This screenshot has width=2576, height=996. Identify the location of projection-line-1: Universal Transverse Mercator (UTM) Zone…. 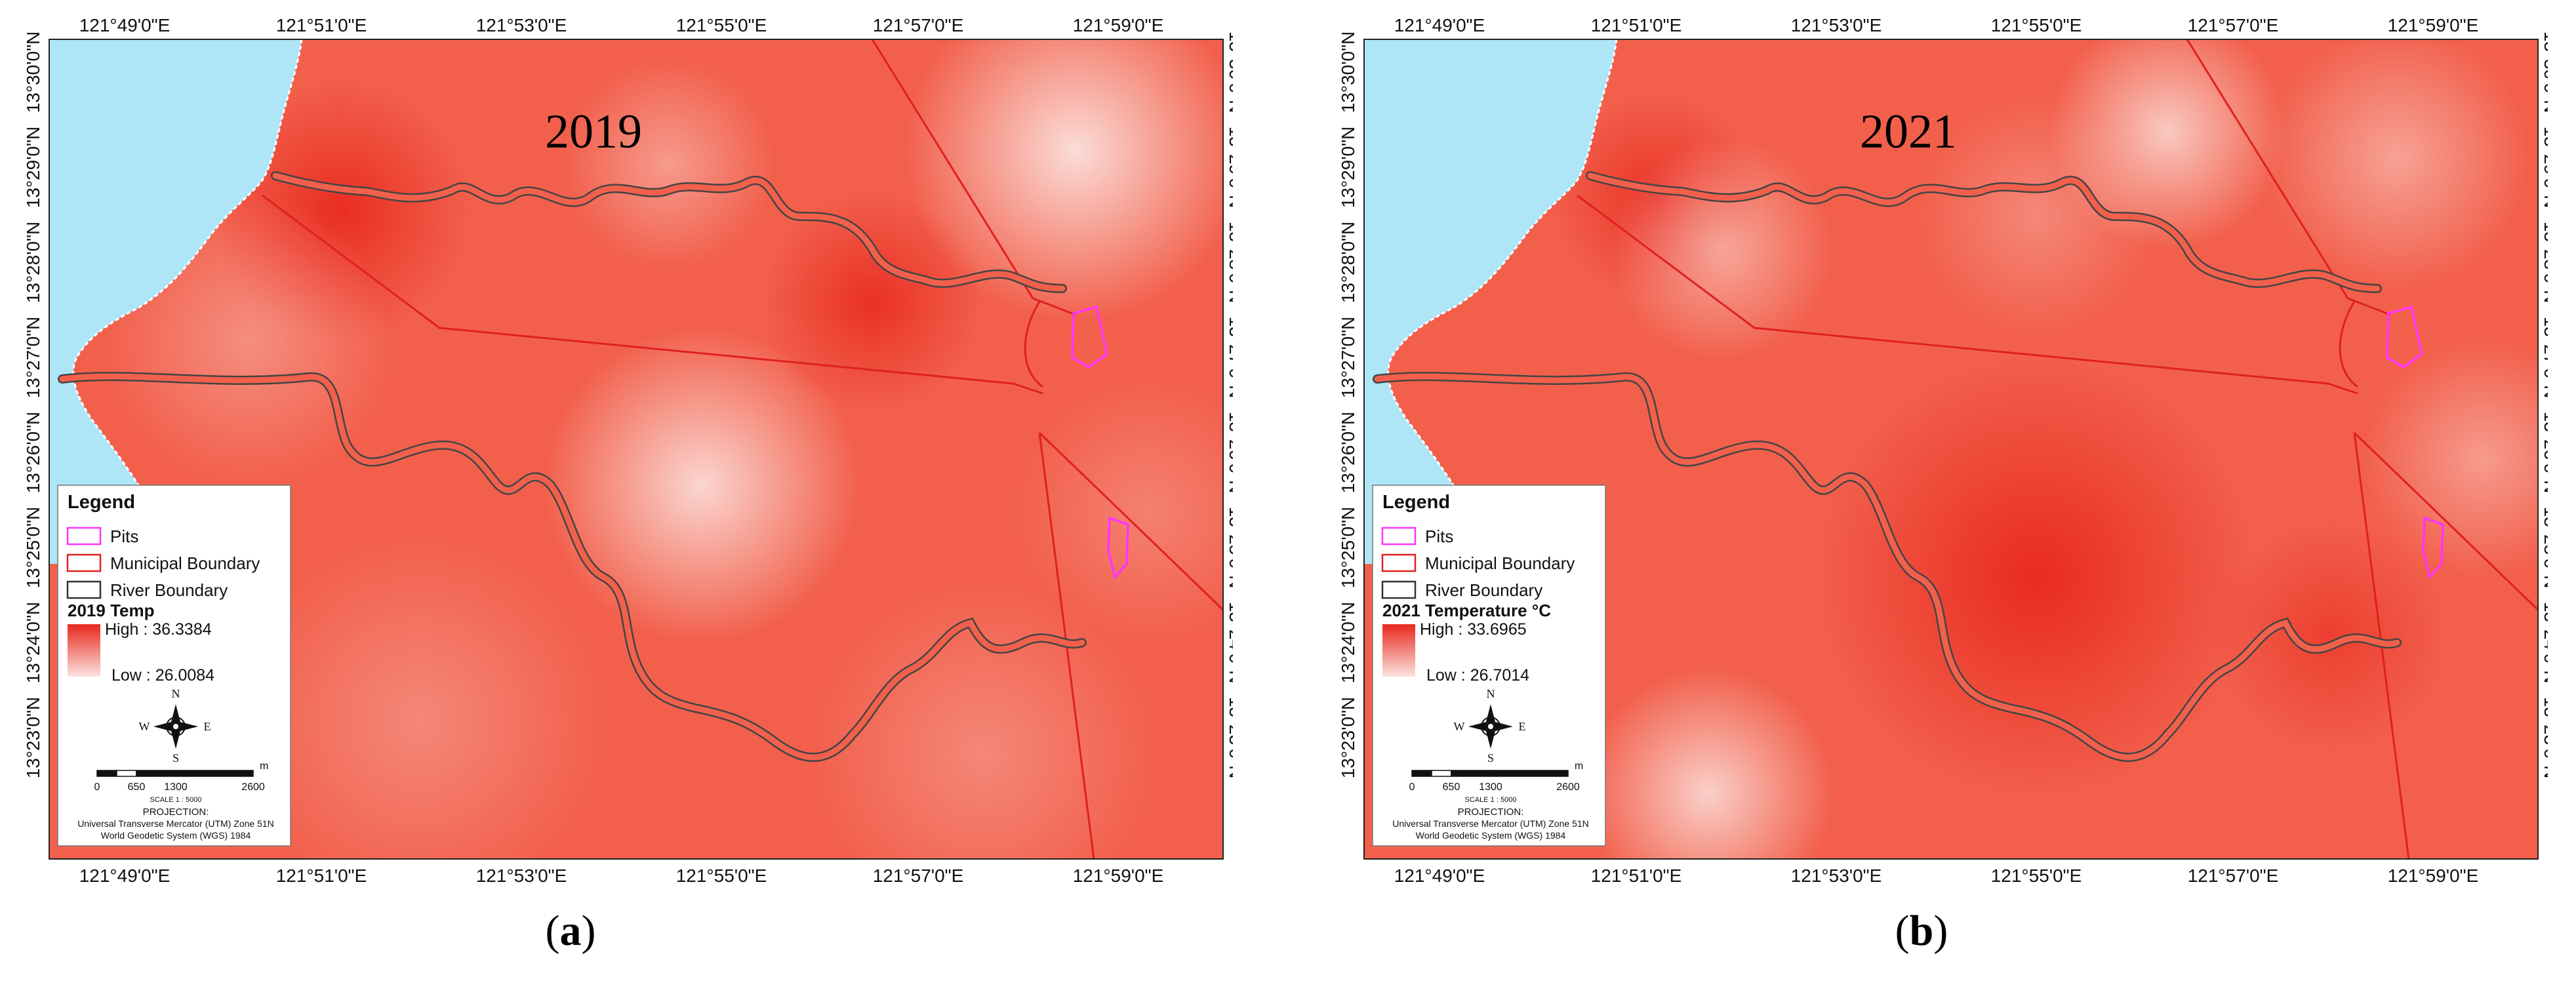
(175, 824).